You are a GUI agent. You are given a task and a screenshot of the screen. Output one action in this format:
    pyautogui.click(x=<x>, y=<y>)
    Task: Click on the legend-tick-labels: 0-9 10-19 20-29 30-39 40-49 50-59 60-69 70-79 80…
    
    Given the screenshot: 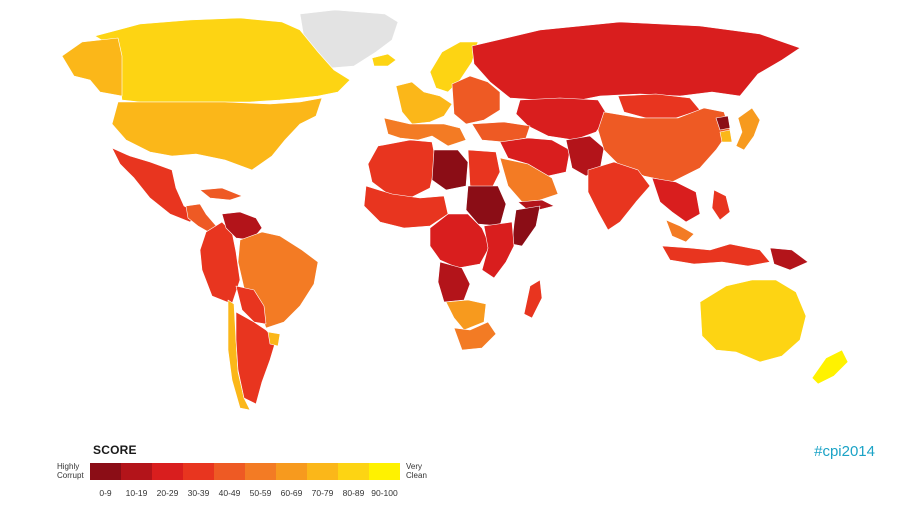 What is the action you would take?
    pyautogui.click(x=245, y=493)
    